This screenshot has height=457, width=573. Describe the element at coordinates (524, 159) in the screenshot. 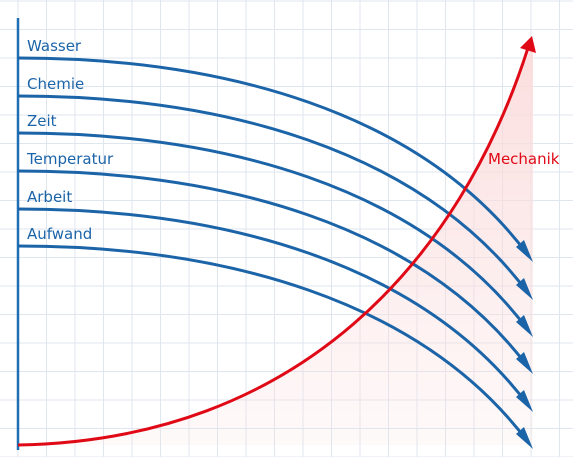

I see `label-mechanik: Mechanik` at that location.